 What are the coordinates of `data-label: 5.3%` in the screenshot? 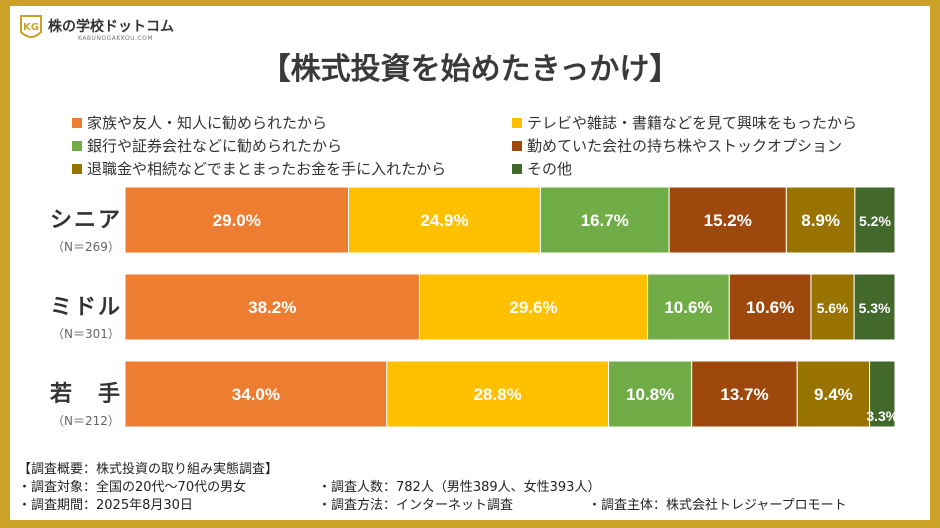 It's located at (875, 308).